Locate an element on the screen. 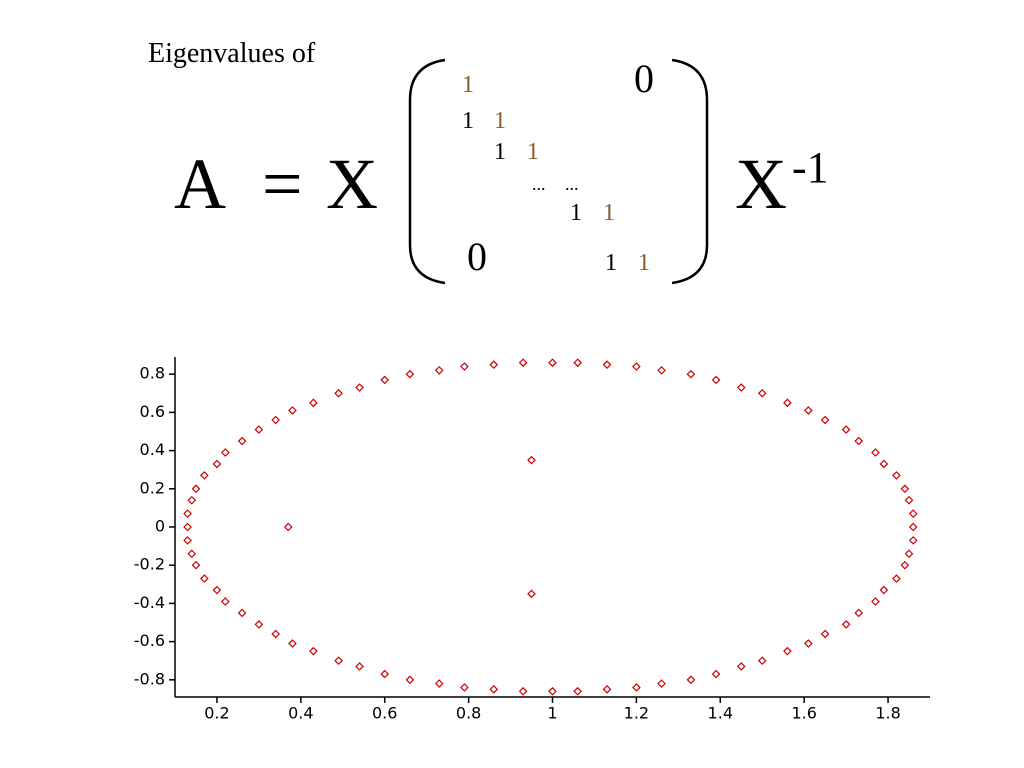 Image resolution: width=1024 pixels, height=768 pixels. x-tick-label: 1.4 is located at coordinates (720, 713).